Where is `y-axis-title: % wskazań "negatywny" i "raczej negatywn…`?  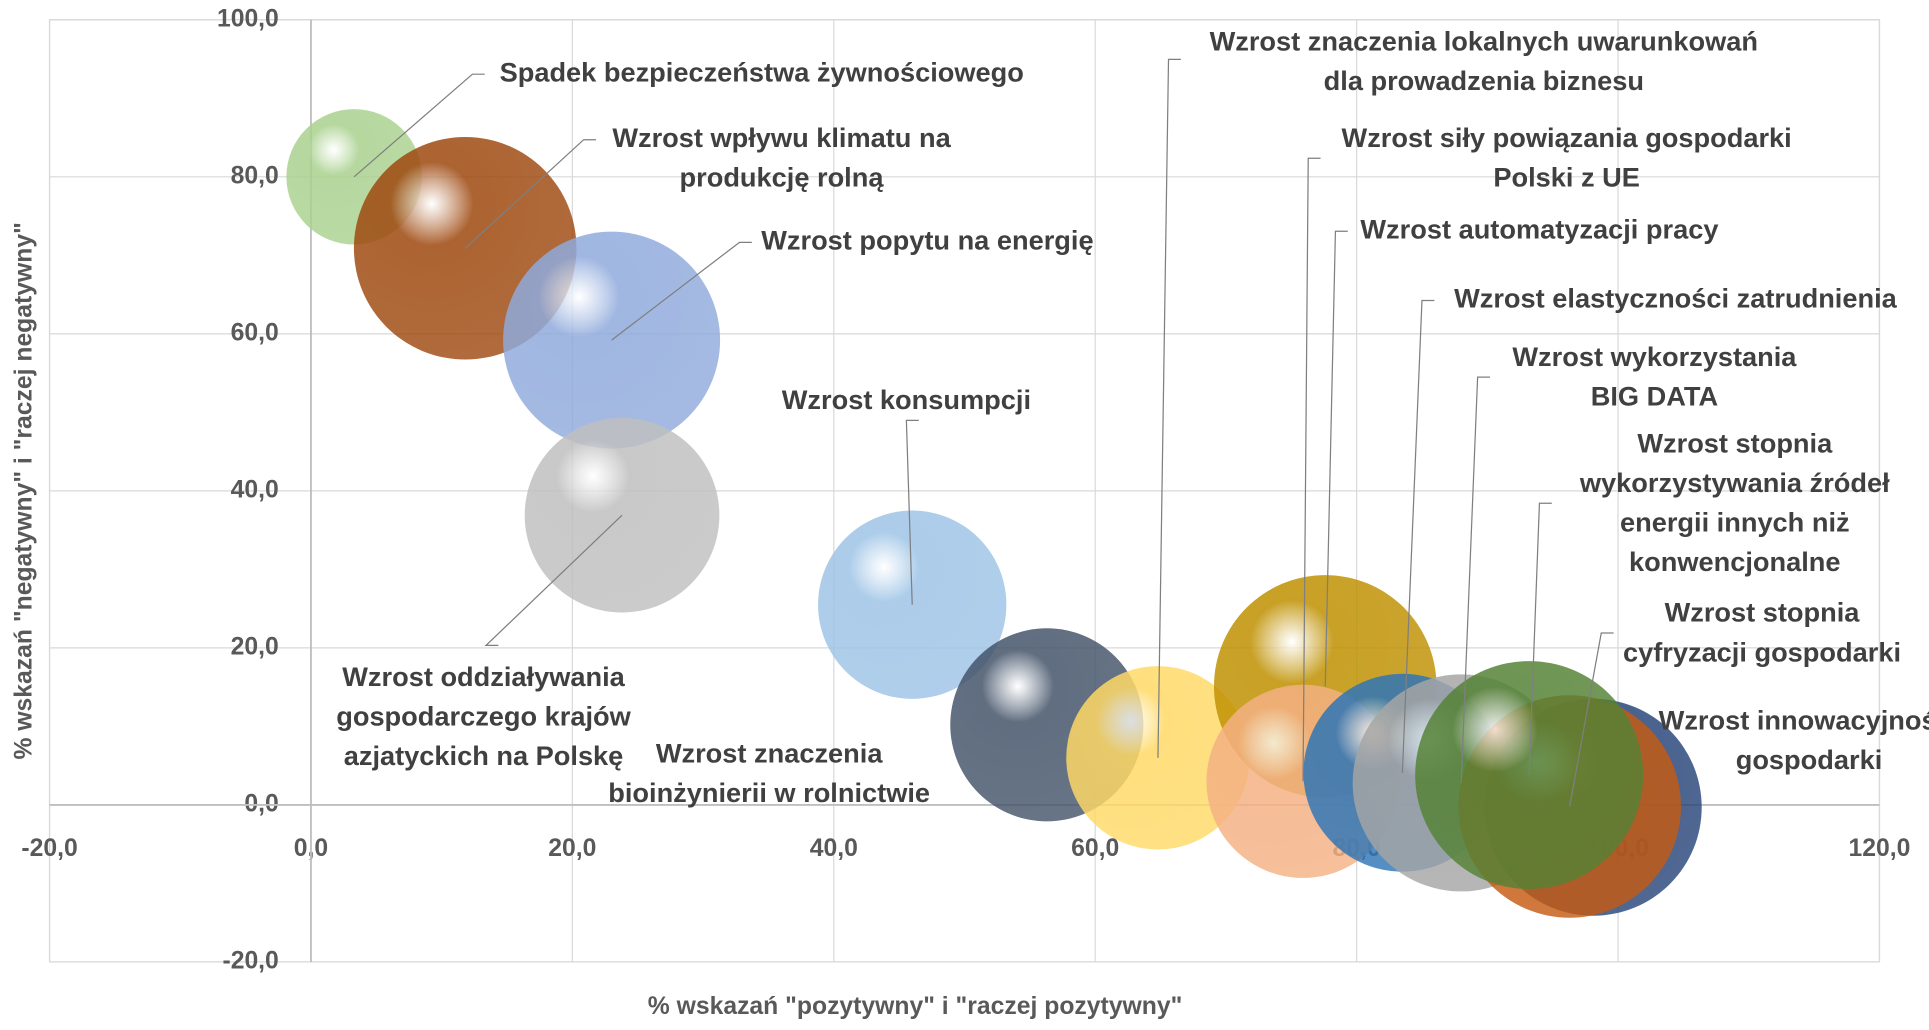
y-axis-title: % wskazań "negatywny" i "raczej negatywn… is located at coordinates (23, 490).